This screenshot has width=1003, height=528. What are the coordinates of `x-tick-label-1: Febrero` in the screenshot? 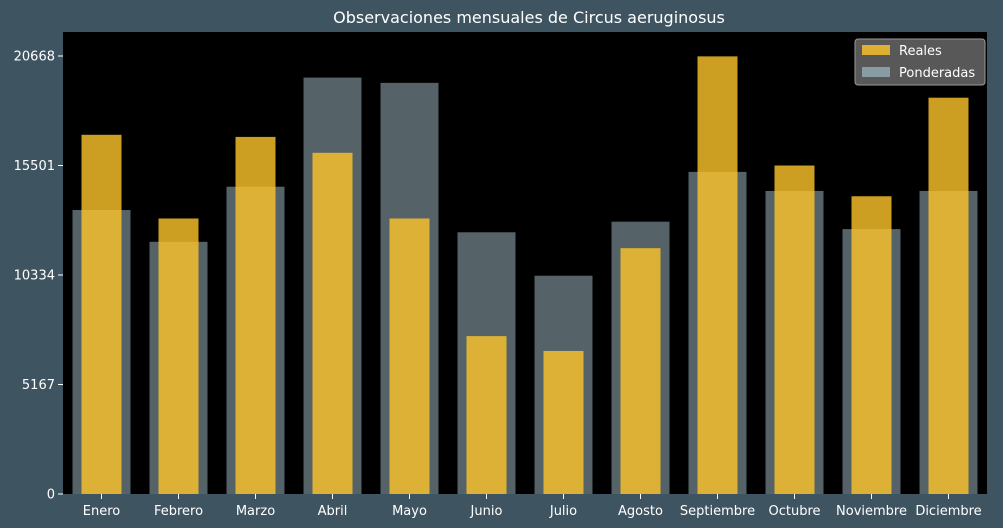 It's located at (178, 511).